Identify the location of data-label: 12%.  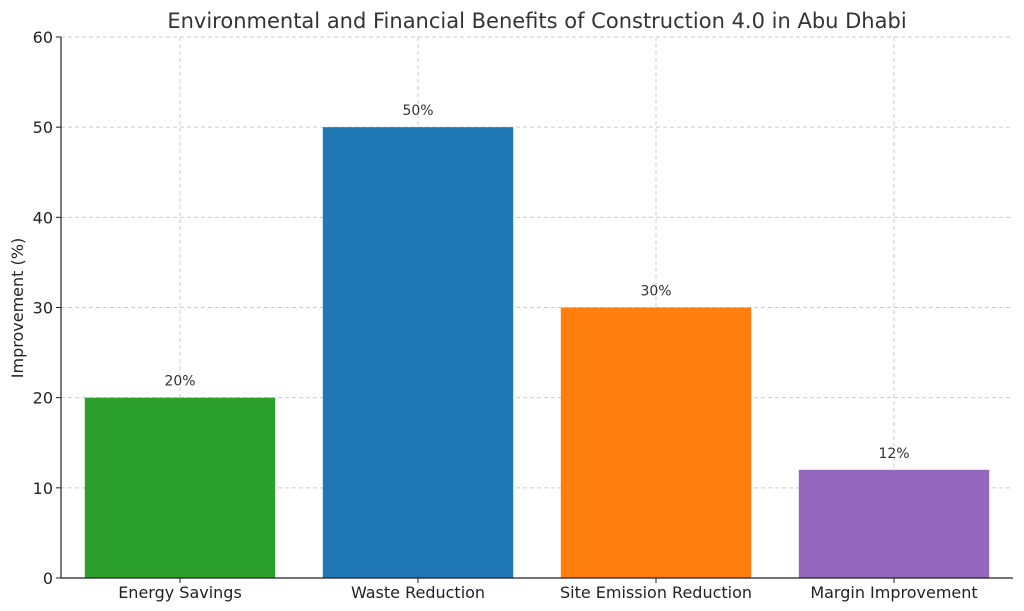
(893, 454).